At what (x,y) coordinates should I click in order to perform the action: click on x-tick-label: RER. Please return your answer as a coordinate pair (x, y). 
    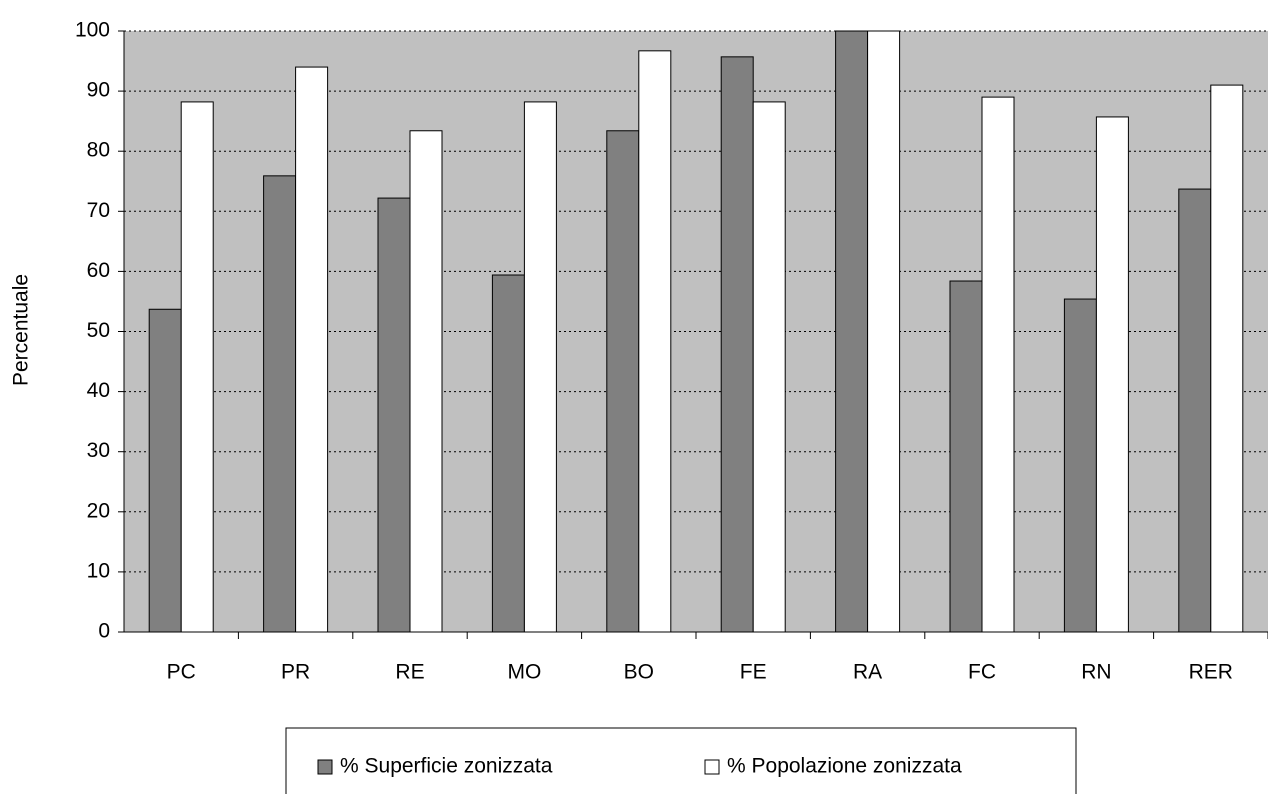
    Looking at the image, I should click on (1211, 672).